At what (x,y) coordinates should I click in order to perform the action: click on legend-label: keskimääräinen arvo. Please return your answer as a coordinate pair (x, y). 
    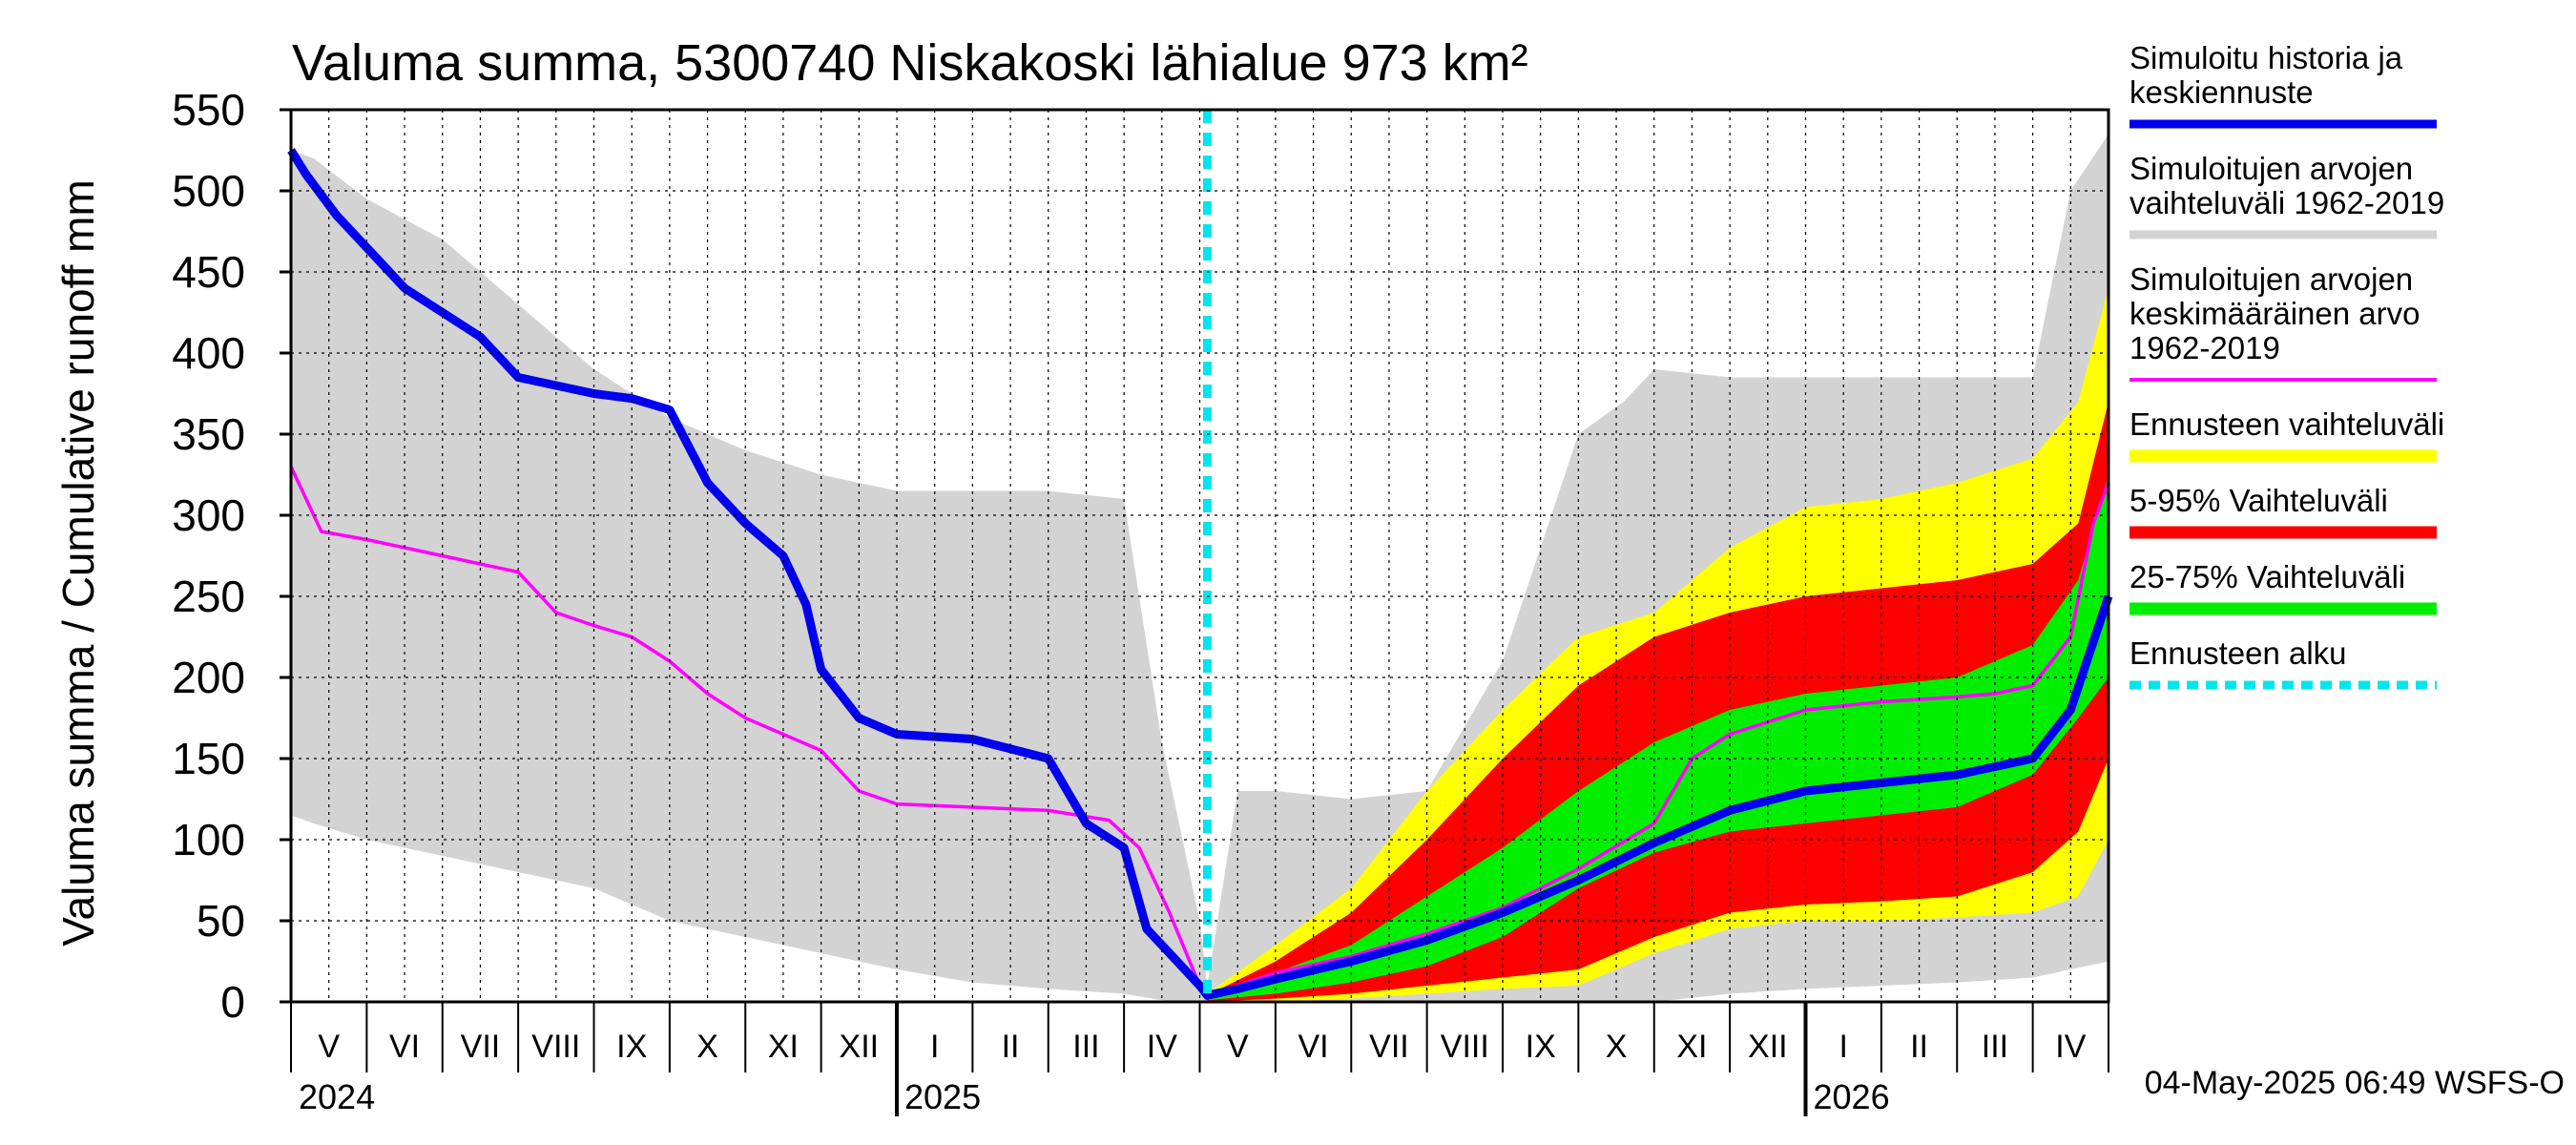
    Looking at the image, I should click on (2274, 313).